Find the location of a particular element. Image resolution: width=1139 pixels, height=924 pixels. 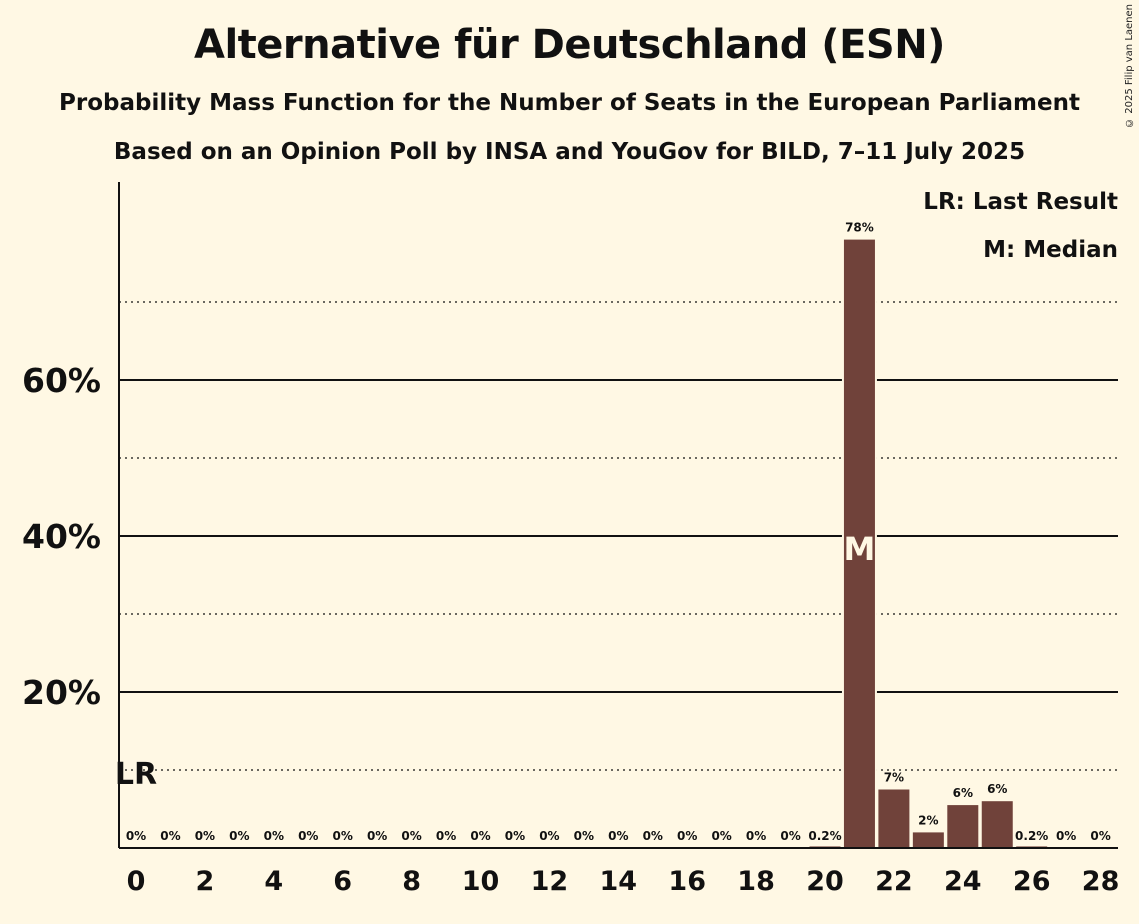

bar-value-label: 2% is located at coordinates (928, 820).